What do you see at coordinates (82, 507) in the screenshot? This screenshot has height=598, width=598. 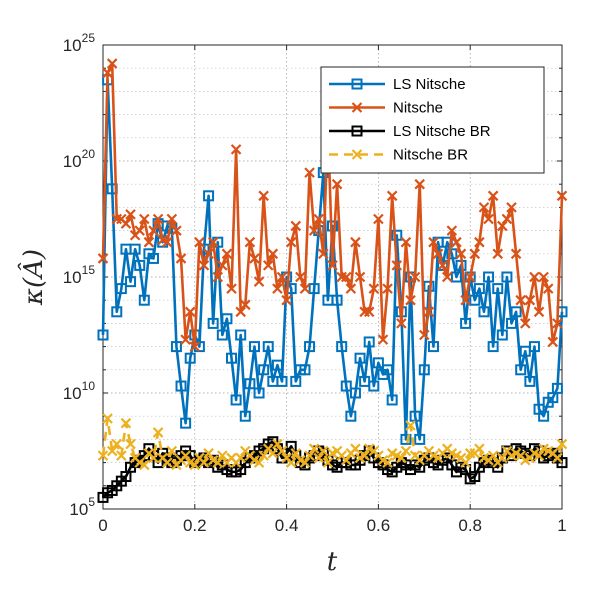 I see `y-tick-label: 105` at bounding box center [82, 507].